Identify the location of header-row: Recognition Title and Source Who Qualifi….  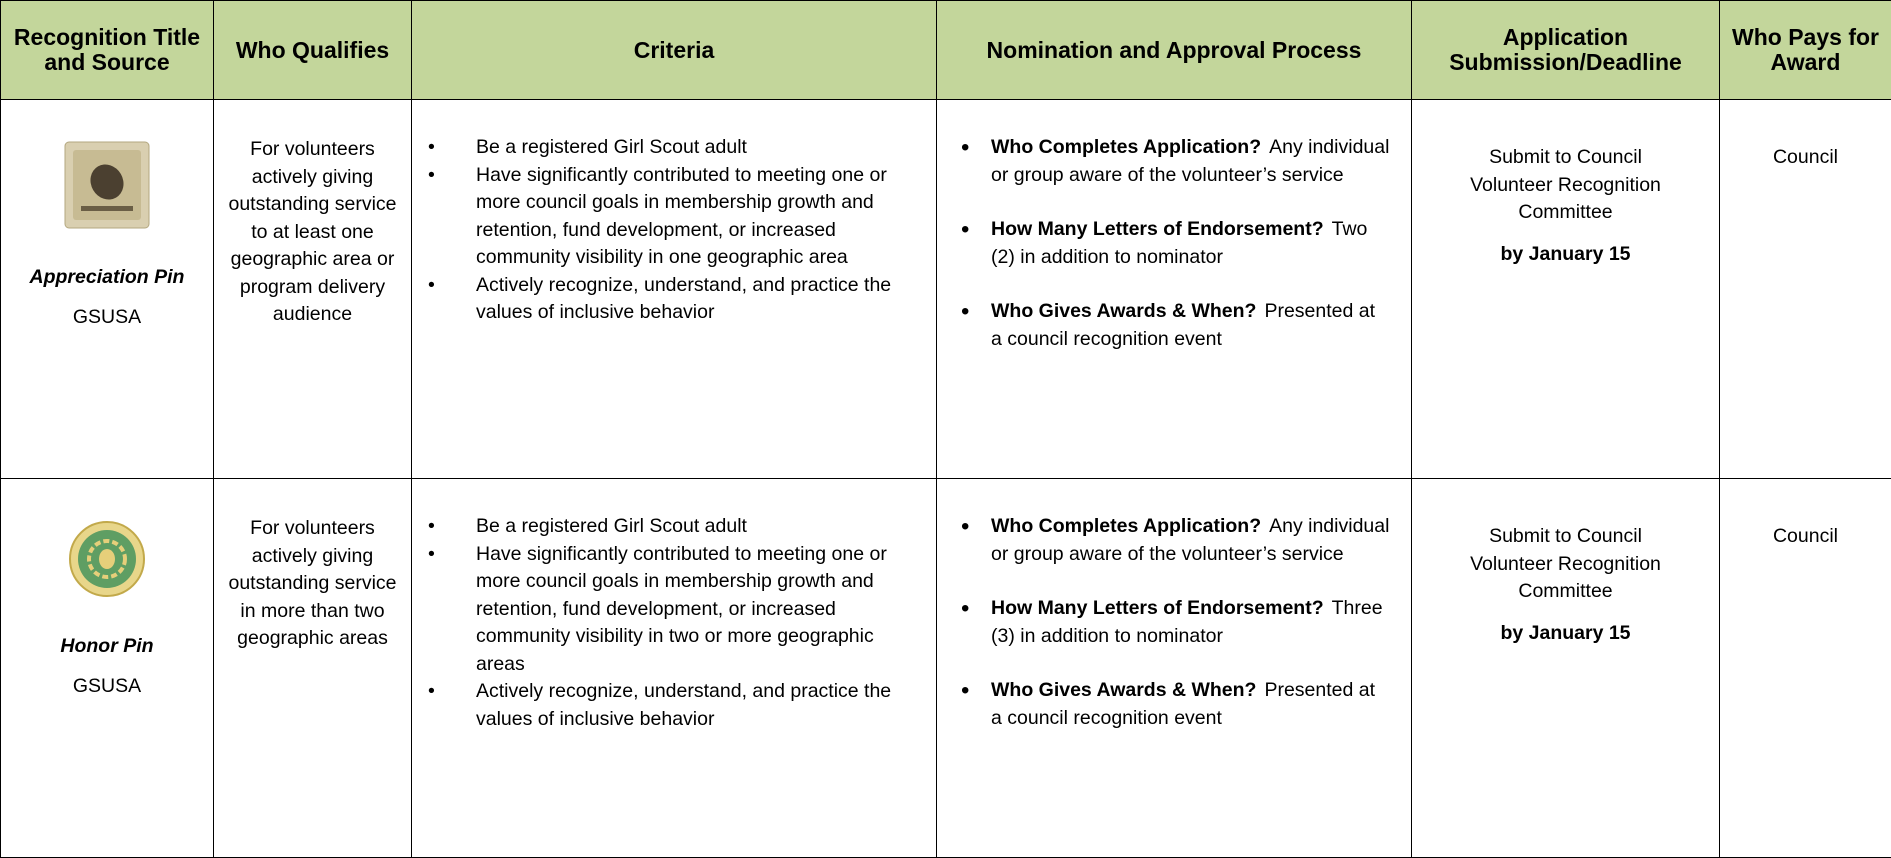
(946, 50).